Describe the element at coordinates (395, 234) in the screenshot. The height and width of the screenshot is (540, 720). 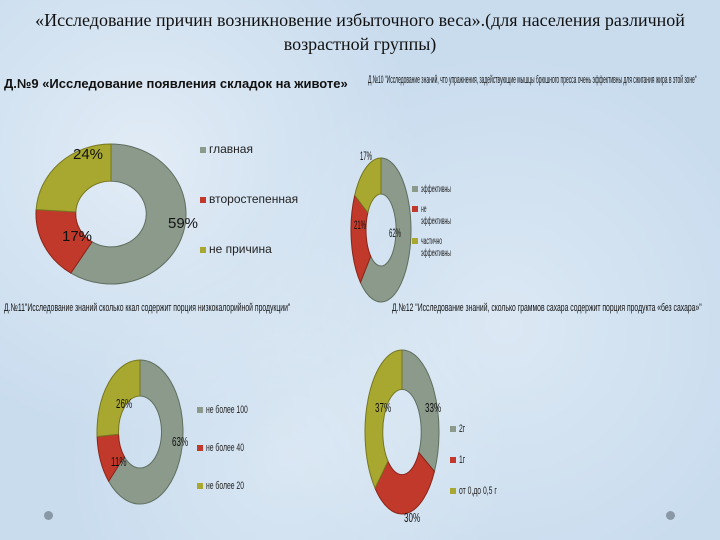
I see `donut-1-value-label-0: 62%` at that location.